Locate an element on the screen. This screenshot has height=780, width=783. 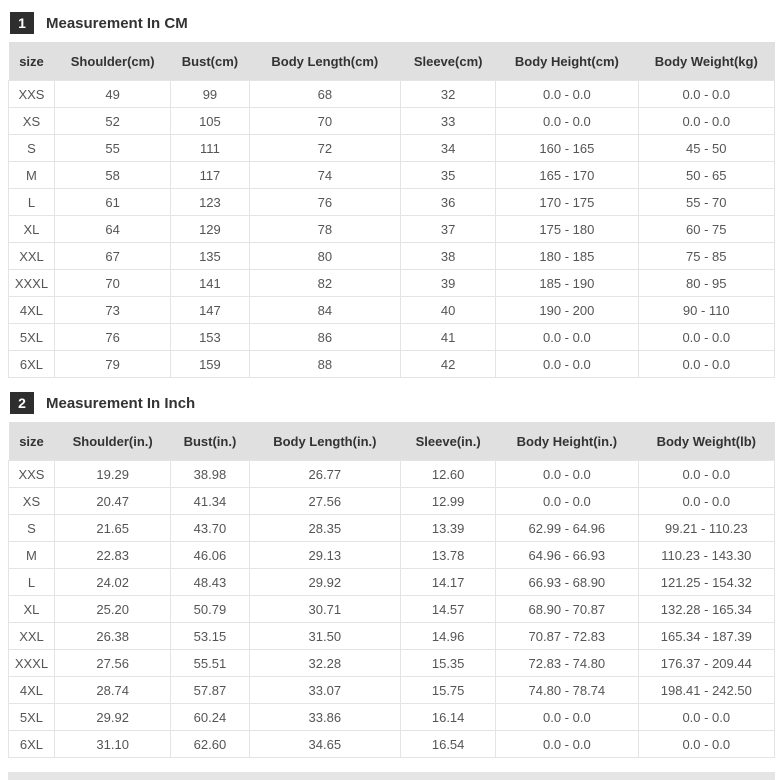
measurement-cell: 32 is located at coordinates (448, 94).